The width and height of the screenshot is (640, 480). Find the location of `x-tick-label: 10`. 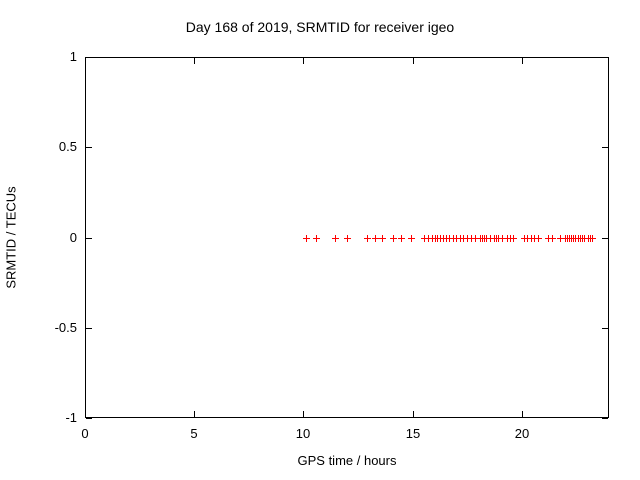

x-tick-label: 10 is located at coordinates (303, 433).